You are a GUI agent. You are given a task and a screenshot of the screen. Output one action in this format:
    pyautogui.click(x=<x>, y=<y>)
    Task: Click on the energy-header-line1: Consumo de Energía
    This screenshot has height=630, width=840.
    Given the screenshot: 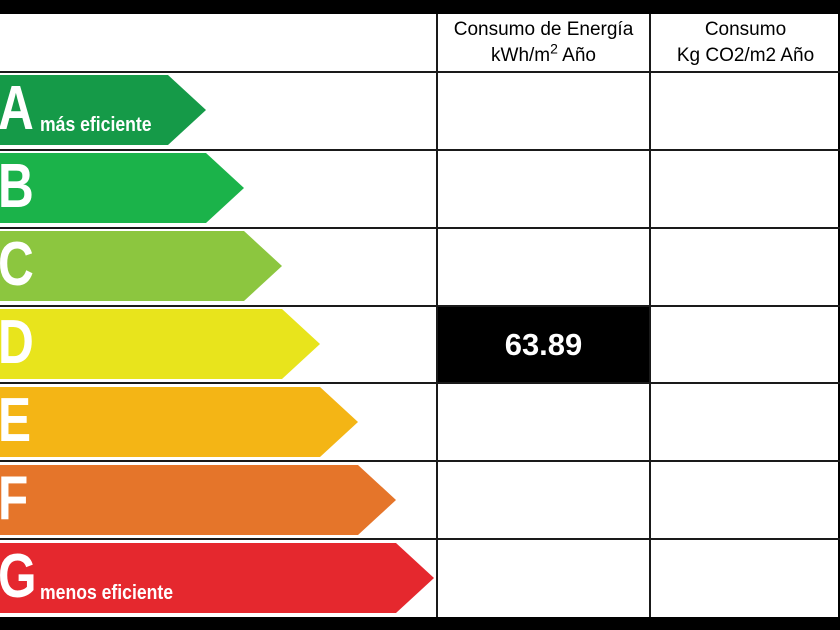 What is the action you would take?
    pyautogui.click(x=543, y=29)
    